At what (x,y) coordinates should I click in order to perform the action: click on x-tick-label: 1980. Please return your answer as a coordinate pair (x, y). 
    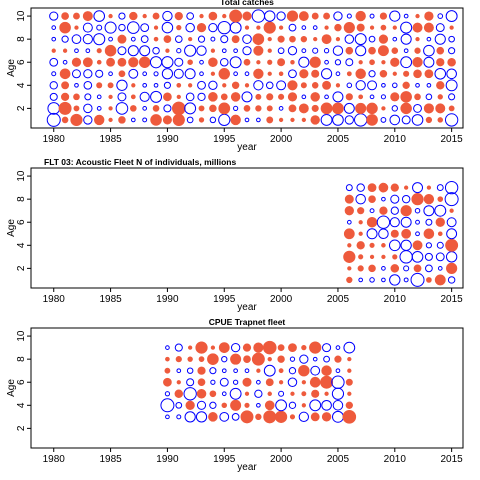
    Looking at the image, I should click on (54, 299).